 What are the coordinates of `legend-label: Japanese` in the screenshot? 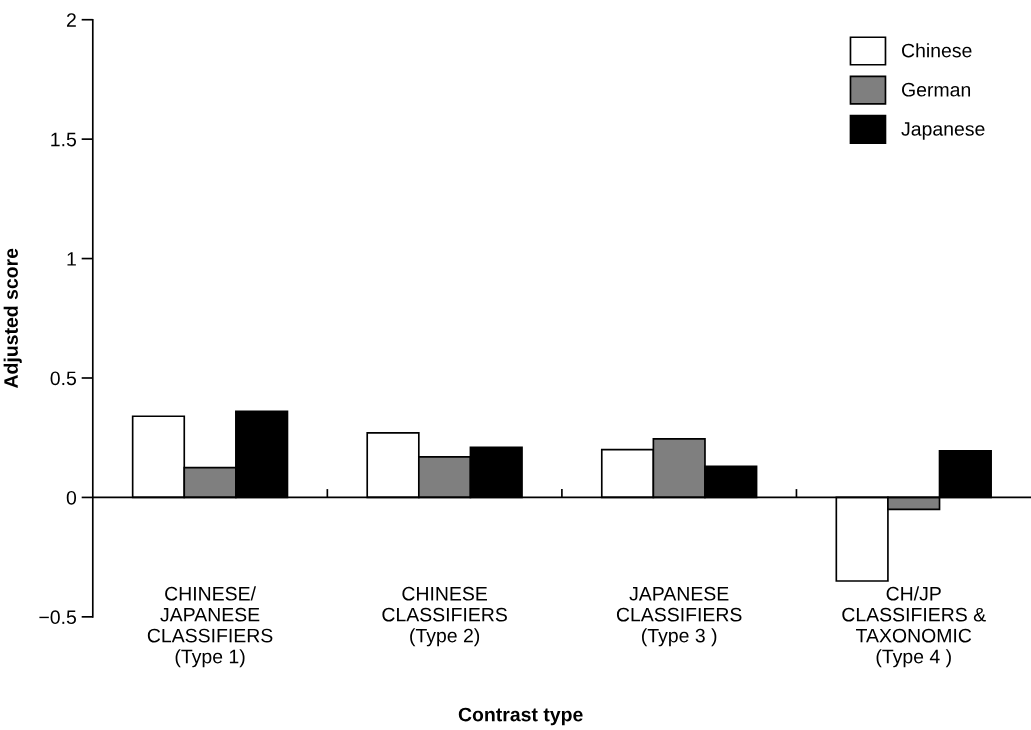 It's located at (943, 131).